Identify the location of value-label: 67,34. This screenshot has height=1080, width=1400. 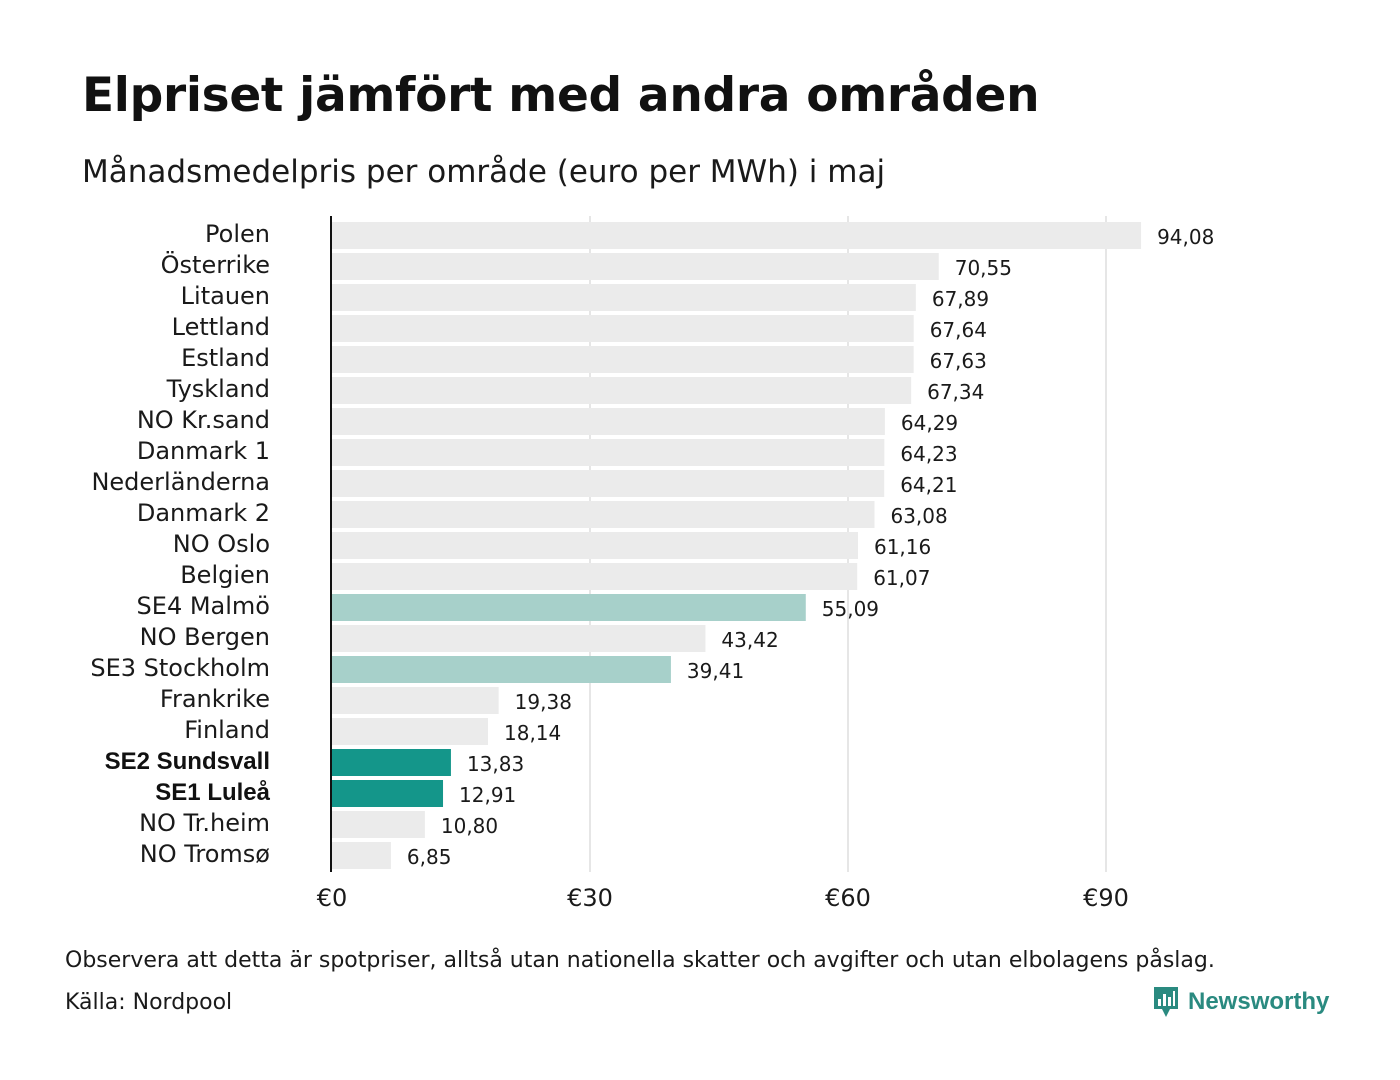
(955, 392).